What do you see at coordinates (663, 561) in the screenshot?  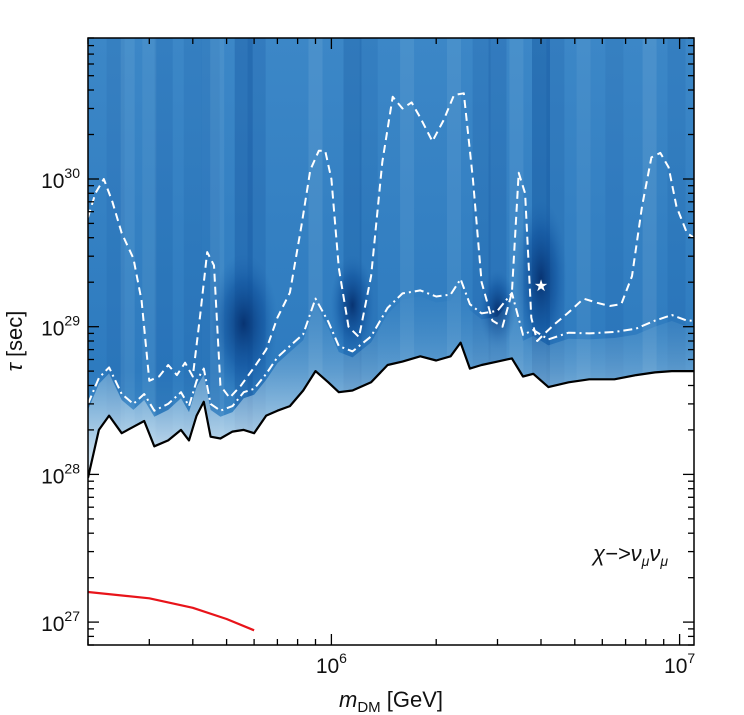 I see `channel-sub-2: μ` at bounding box center [663, 561].